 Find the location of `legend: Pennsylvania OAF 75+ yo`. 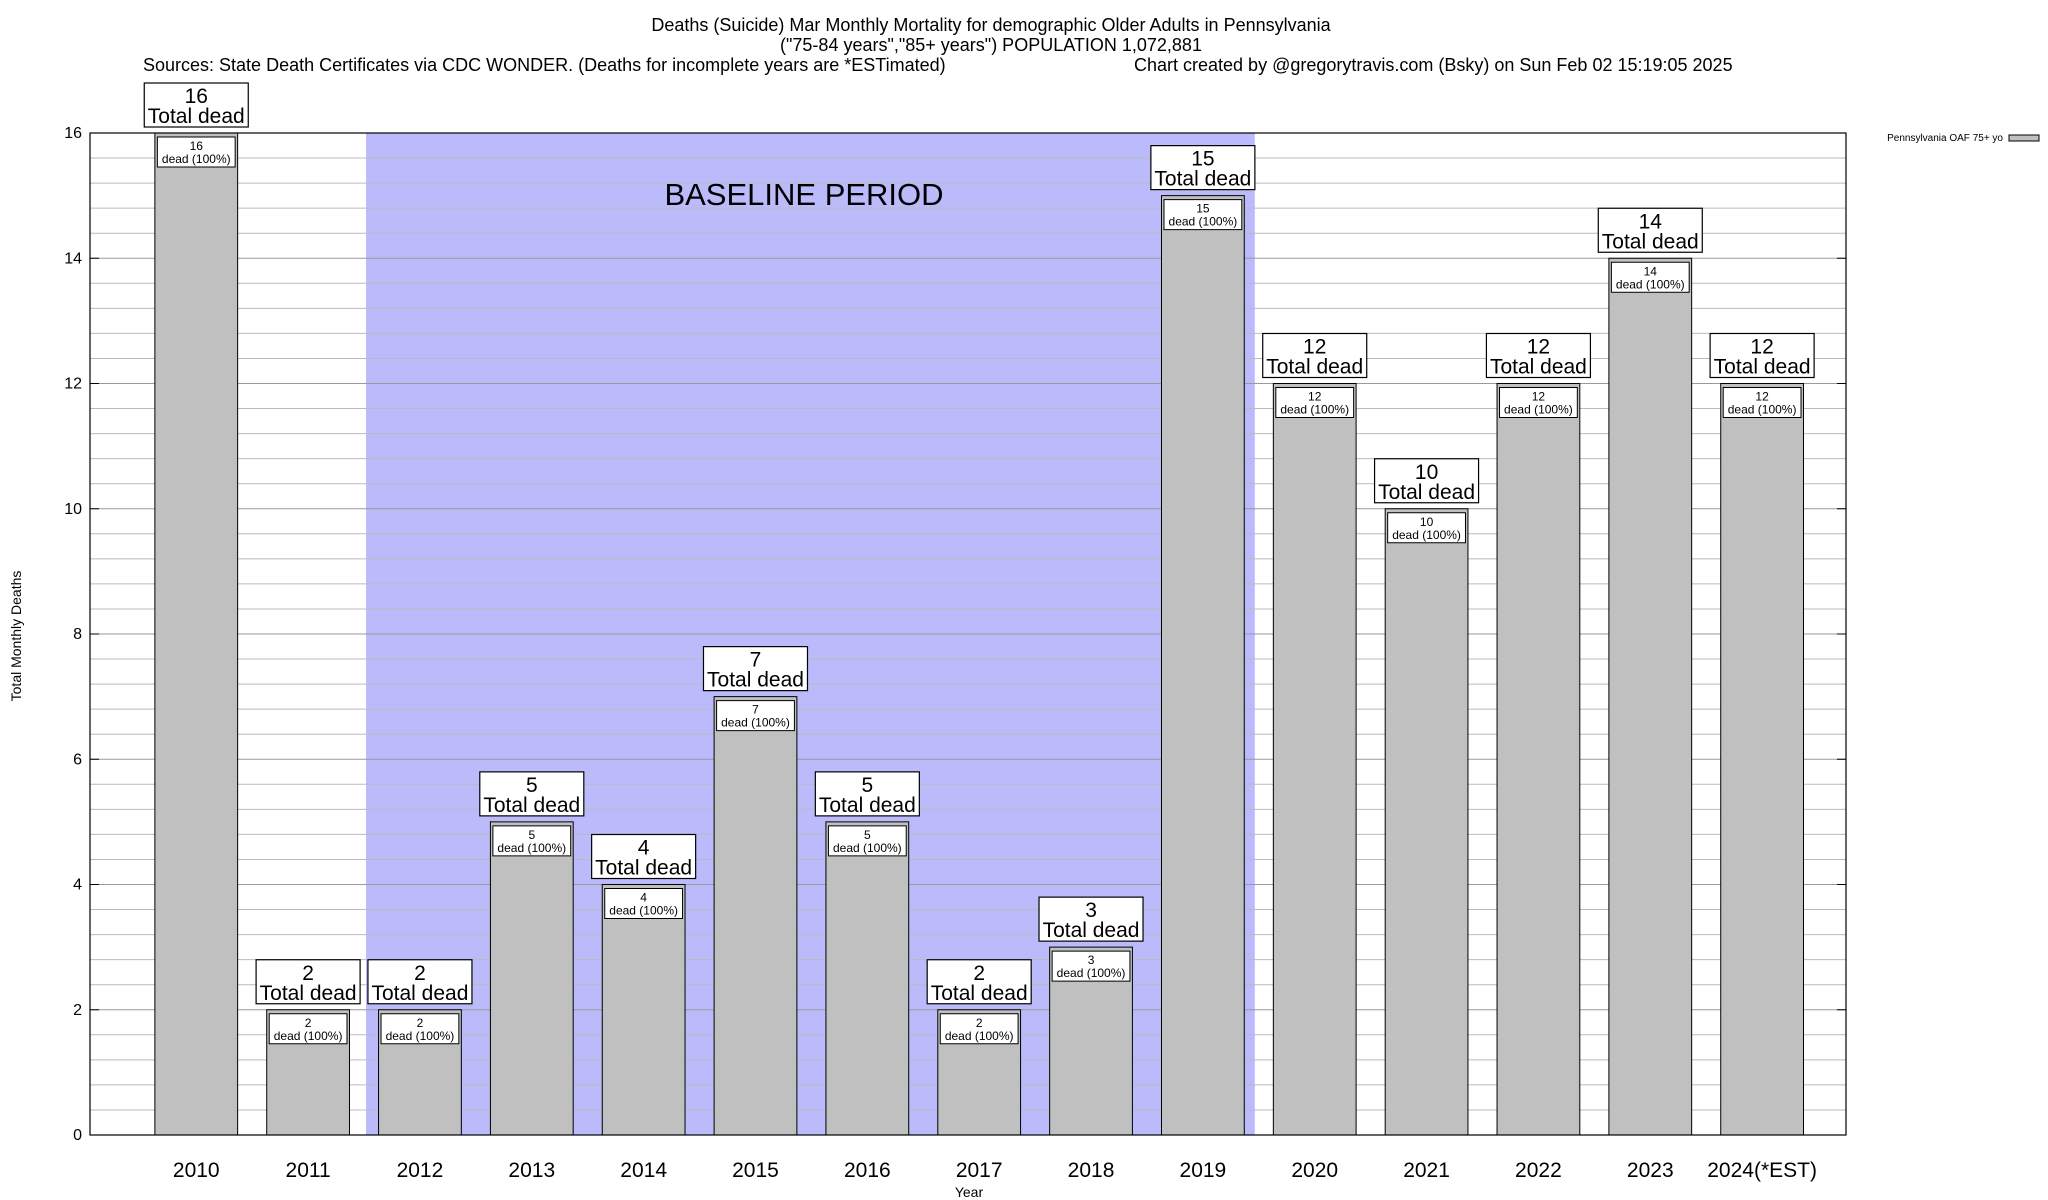

legend: Pennsylvania OAF 75+ yo is located at coordinates (1963, 138).